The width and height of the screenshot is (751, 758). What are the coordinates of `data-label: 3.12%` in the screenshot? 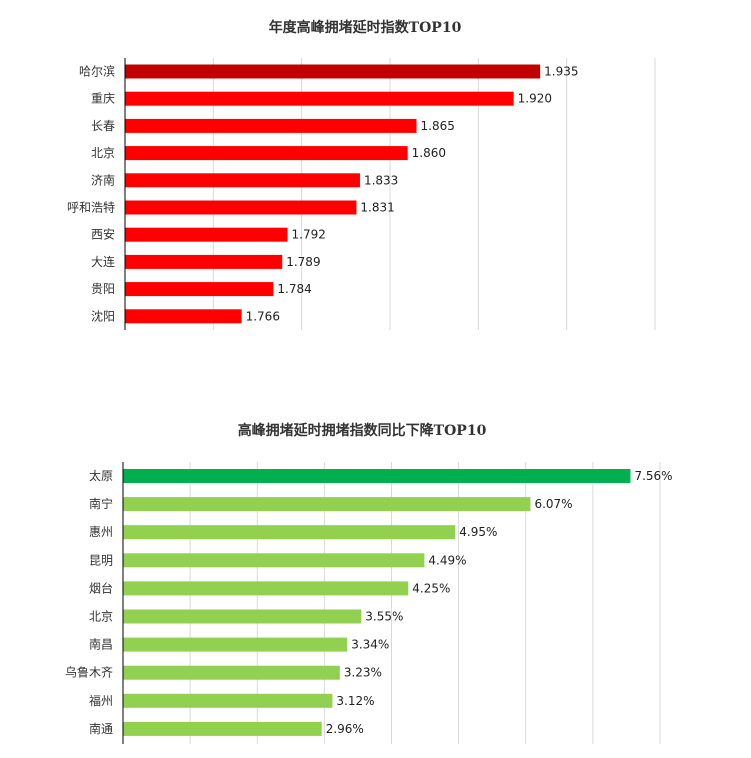 It's located at (355, 701).